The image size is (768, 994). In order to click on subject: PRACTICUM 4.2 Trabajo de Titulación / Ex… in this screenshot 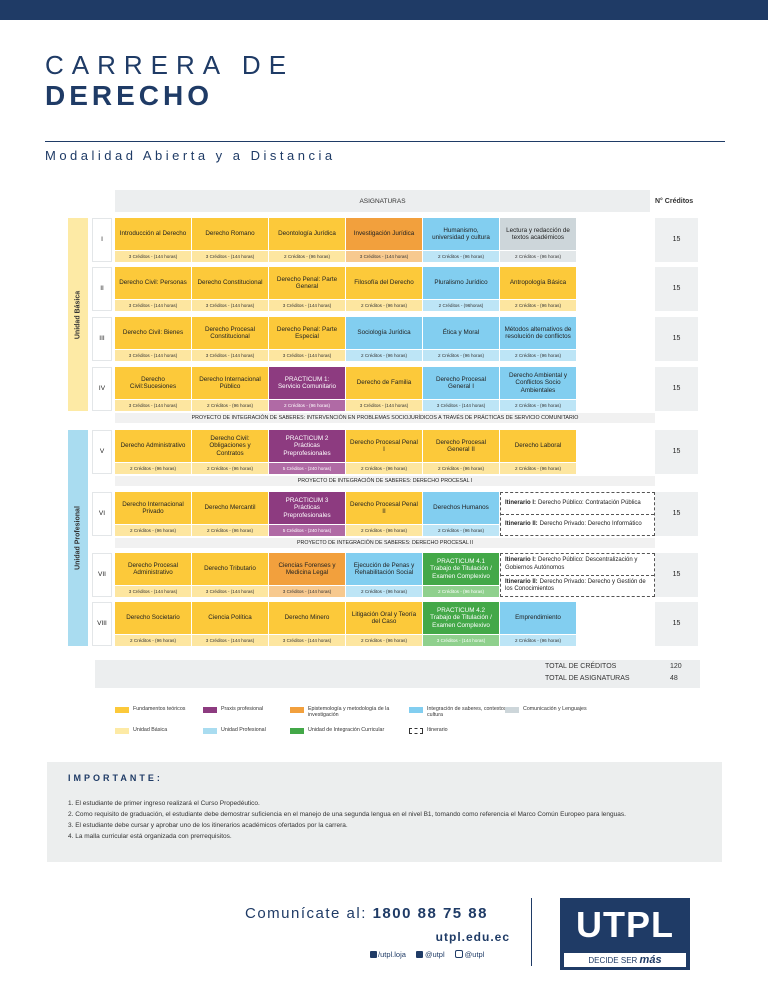, I will do `click(461, 618)`.